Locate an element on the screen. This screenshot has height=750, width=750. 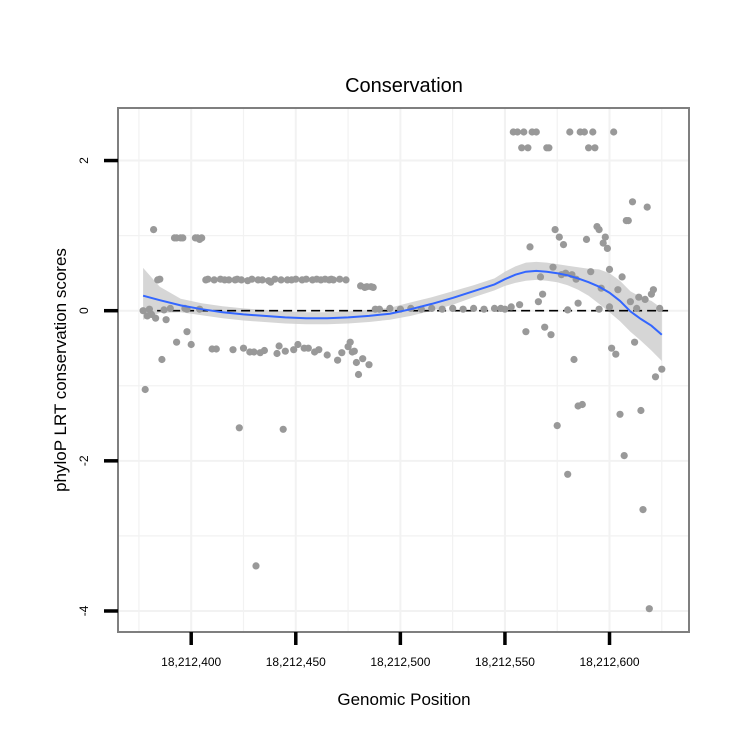
smooth-line is located at coordinates (402, 302).